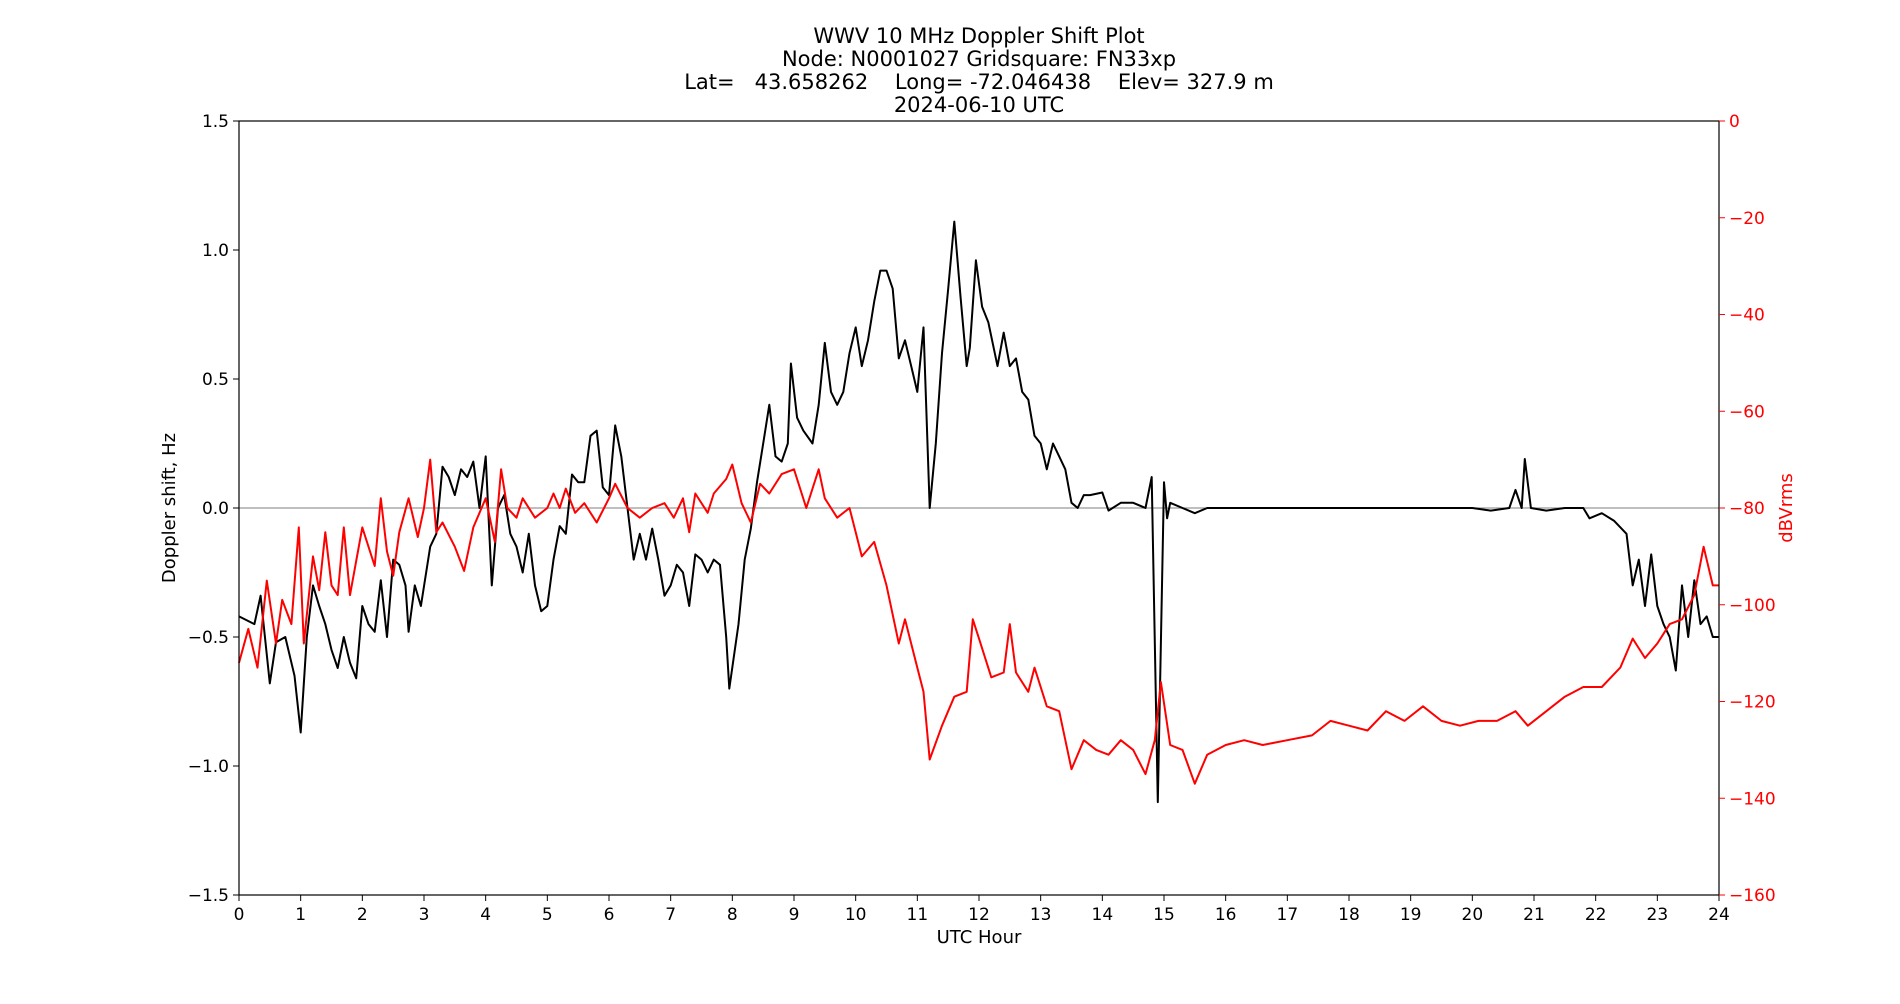  I want to click on y2-tick-label: −40, so click(1747, 316).